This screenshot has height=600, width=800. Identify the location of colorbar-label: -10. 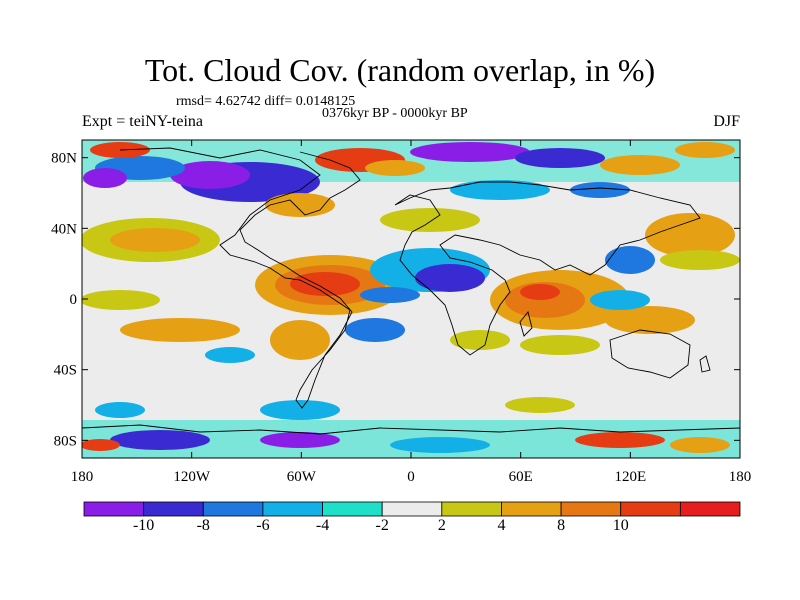
(143, 525).